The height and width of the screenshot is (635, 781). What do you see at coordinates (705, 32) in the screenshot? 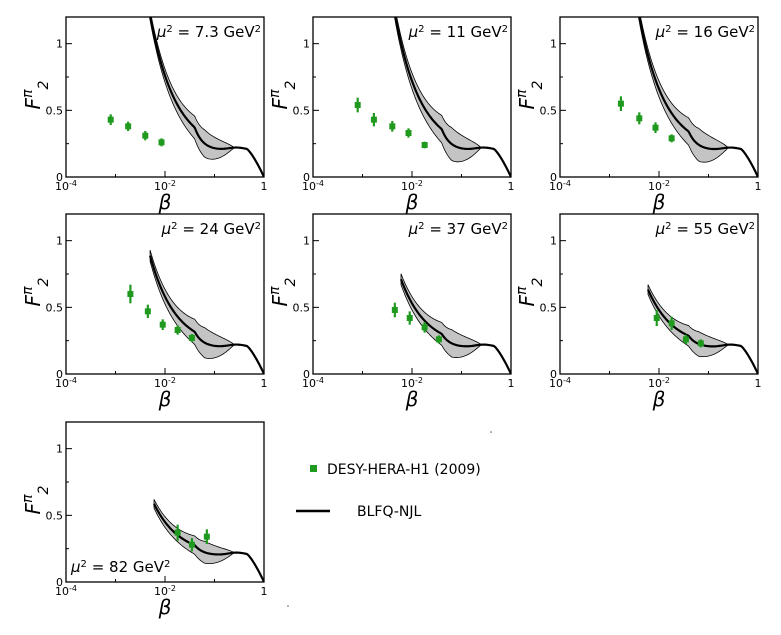
I see `panel-title: μ2 = 16 GeV2` at bounding box center [705, 32].